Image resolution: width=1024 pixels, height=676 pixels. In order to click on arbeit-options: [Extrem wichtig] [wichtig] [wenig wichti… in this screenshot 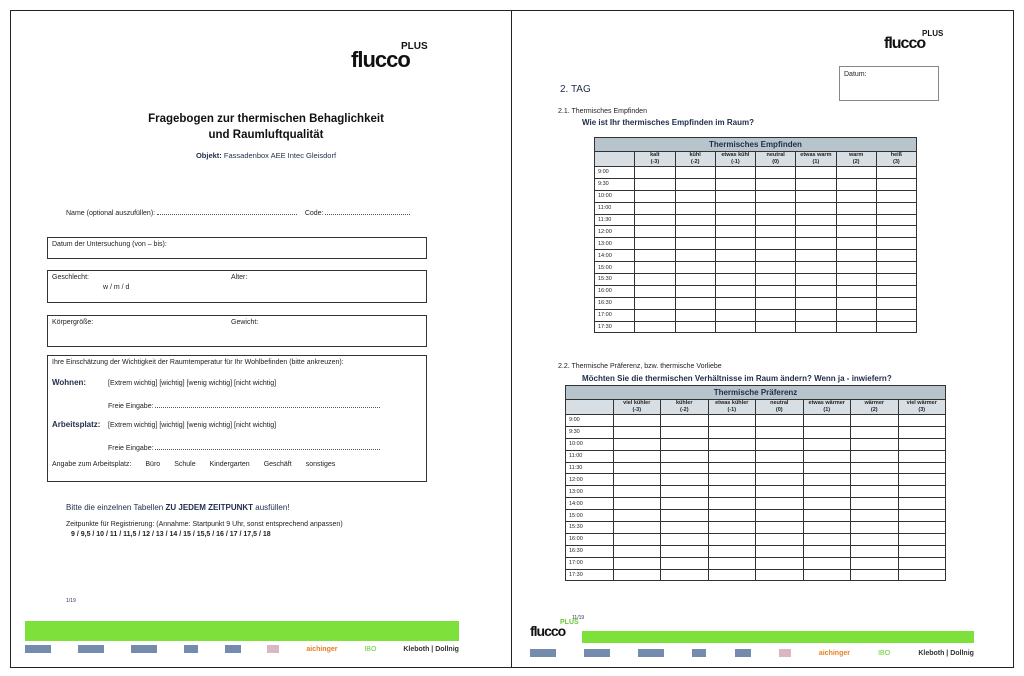, I will do `click(192, 425)`.